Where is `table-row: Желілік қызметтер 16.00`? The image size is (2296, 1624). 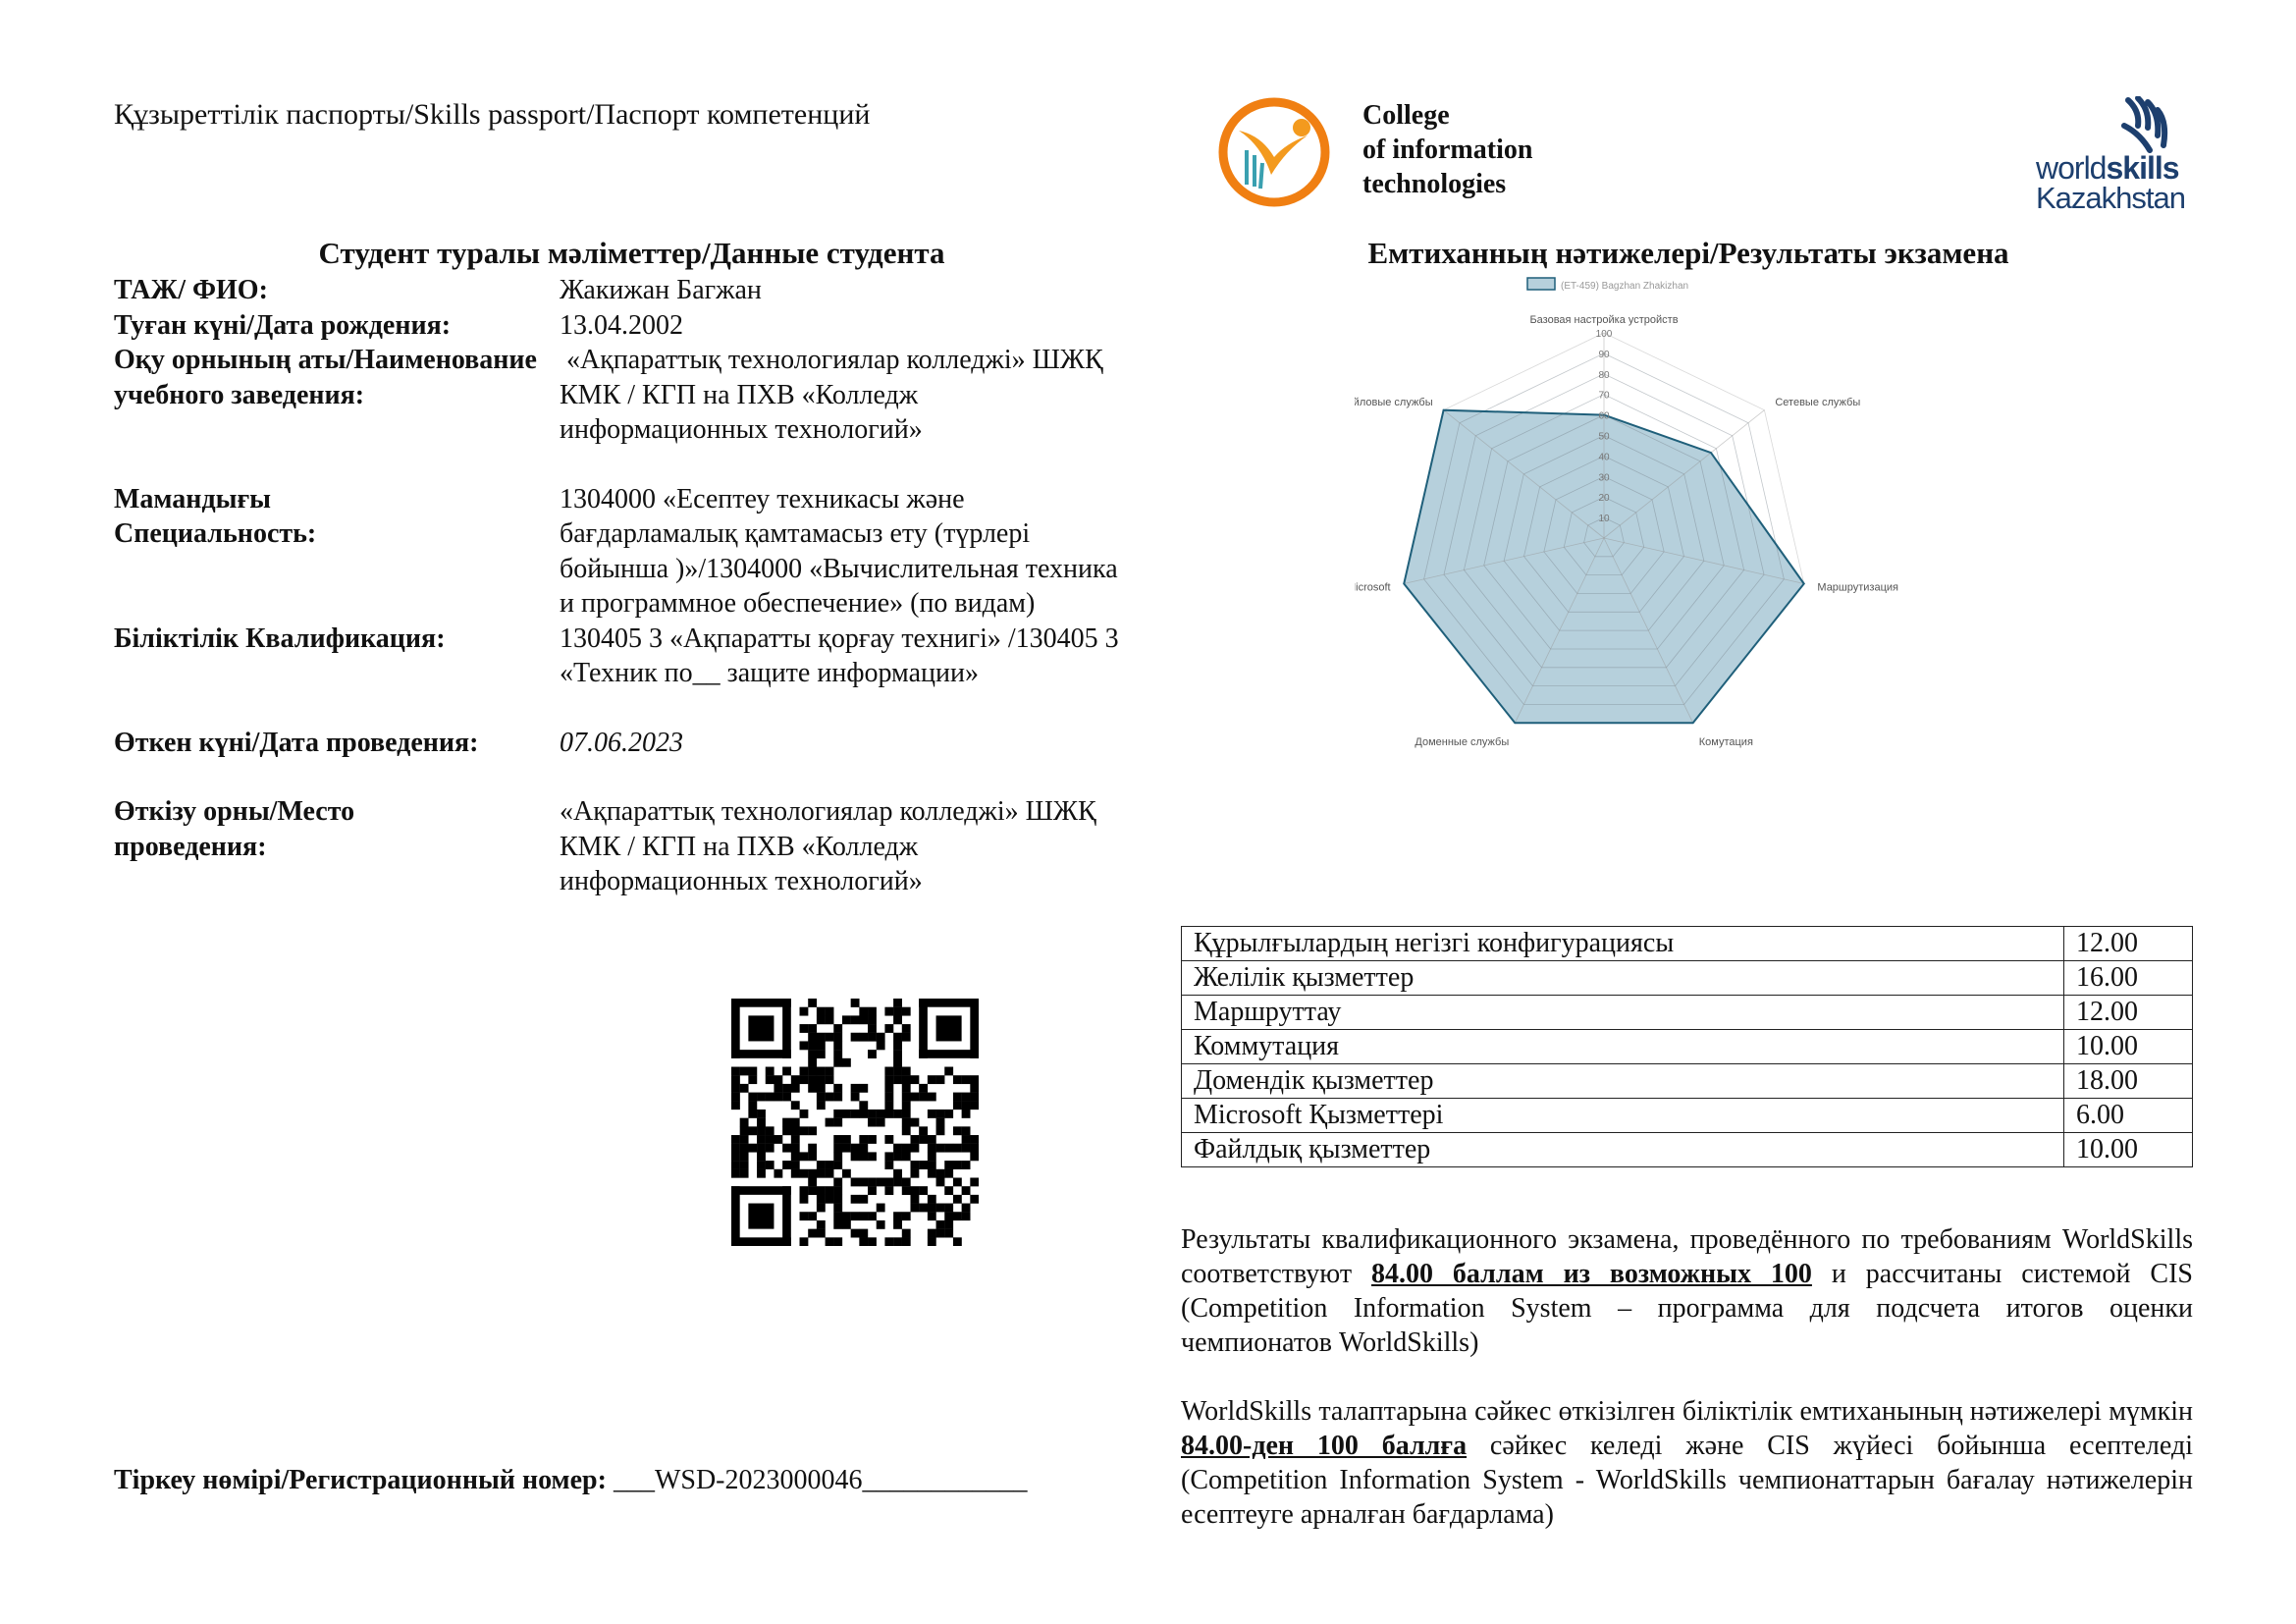
table-row: Желілік қызметтер 16.00 is located at coordinates (1687, 978).